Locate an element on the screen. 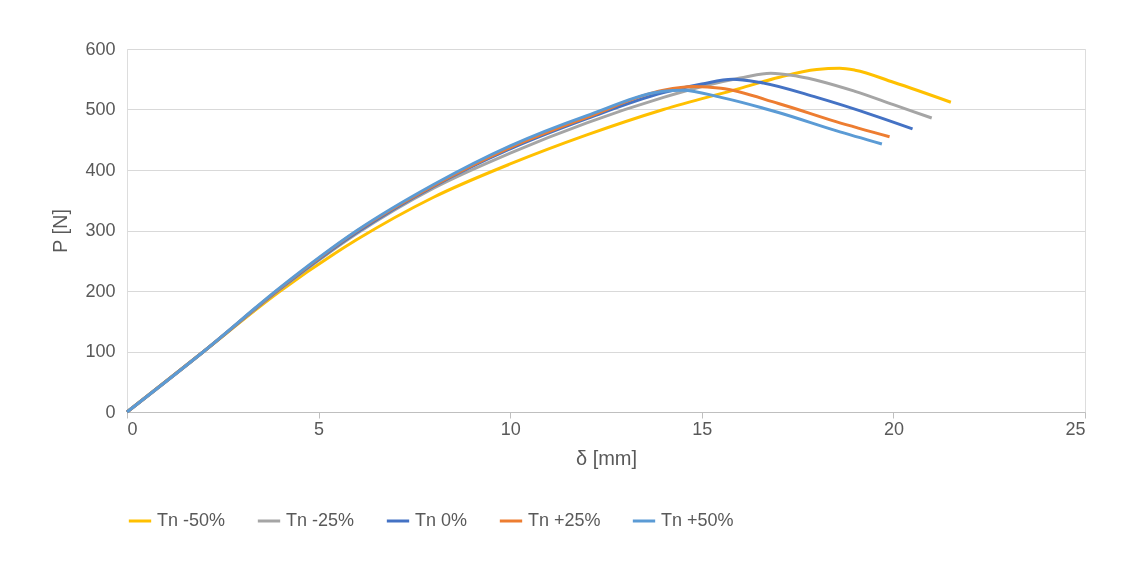 The height and width of the screenshot is (578, 1131). legend-label: Tn 0% is located at coordinates (441, 520).